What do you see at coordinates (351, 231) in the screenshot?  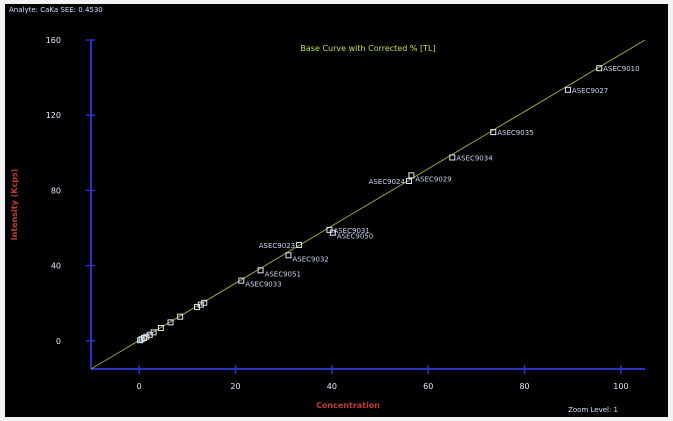 I see `point-label: ASEC9031` at bounding box center [351, 231].